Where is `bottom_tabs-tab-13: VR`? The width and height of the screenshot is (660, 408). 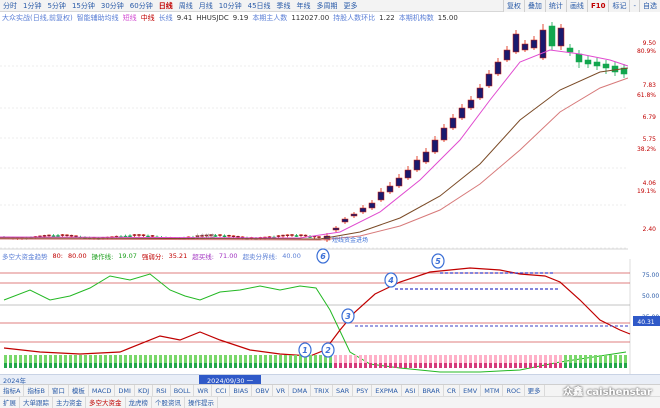 bottom_tabs-tab-13: VR is located at coordinates (281, 390).